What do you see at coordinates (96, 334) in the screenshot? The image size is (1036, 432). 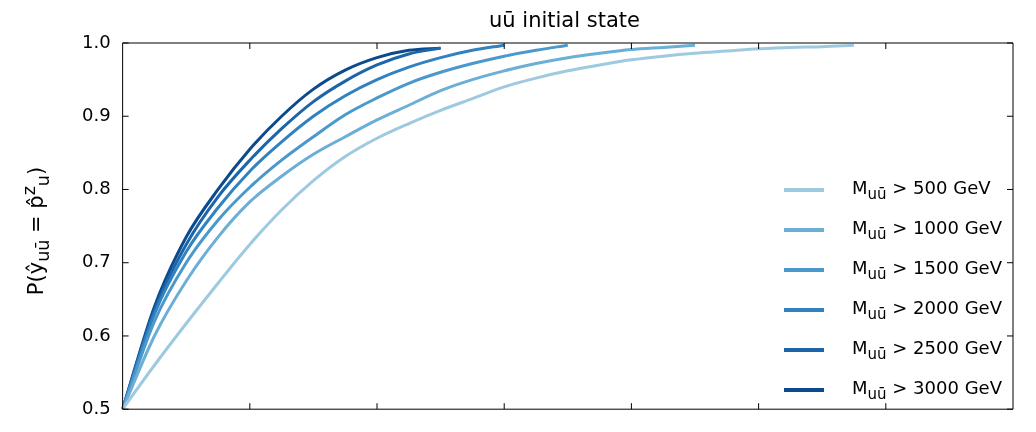 I see `y-tick-label: 0.6` at bounding box center [96, 334].